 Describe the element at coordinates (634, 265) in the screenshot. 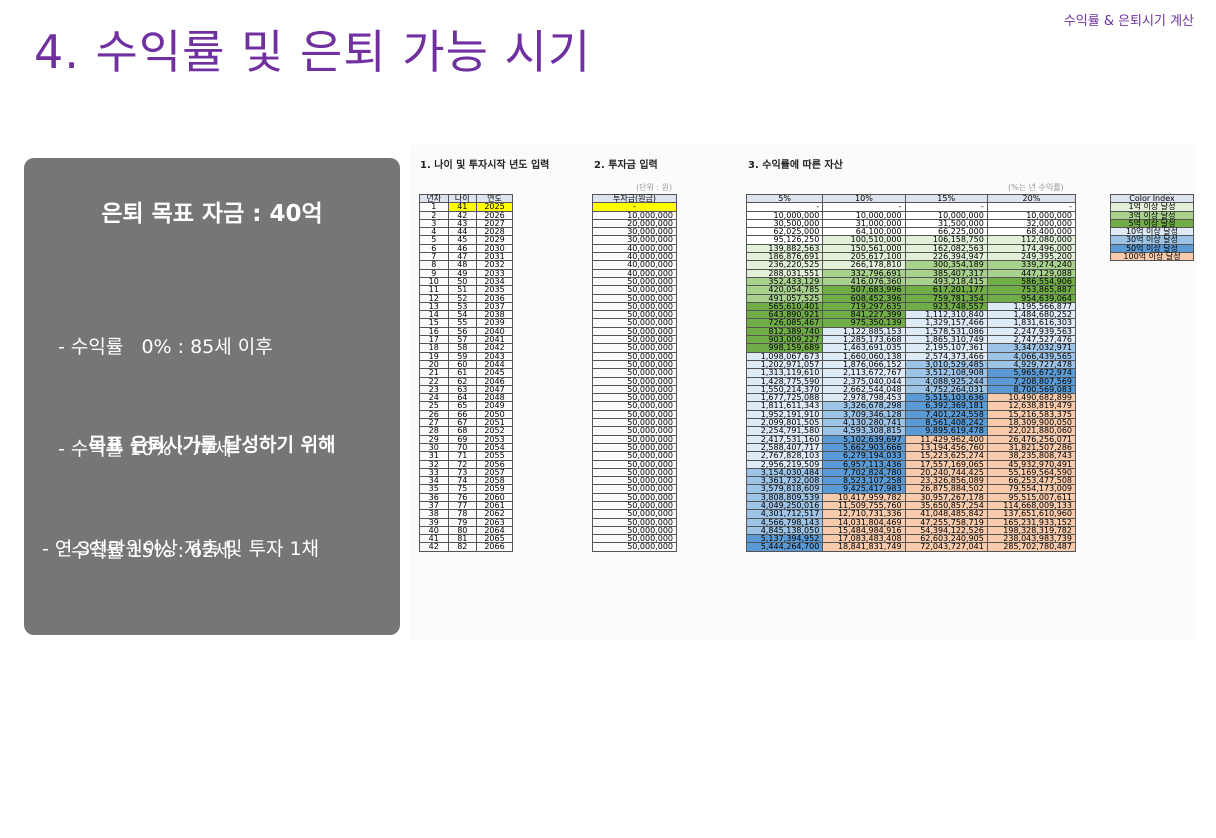

I see `principal-cell: 40,000,000` at that location.